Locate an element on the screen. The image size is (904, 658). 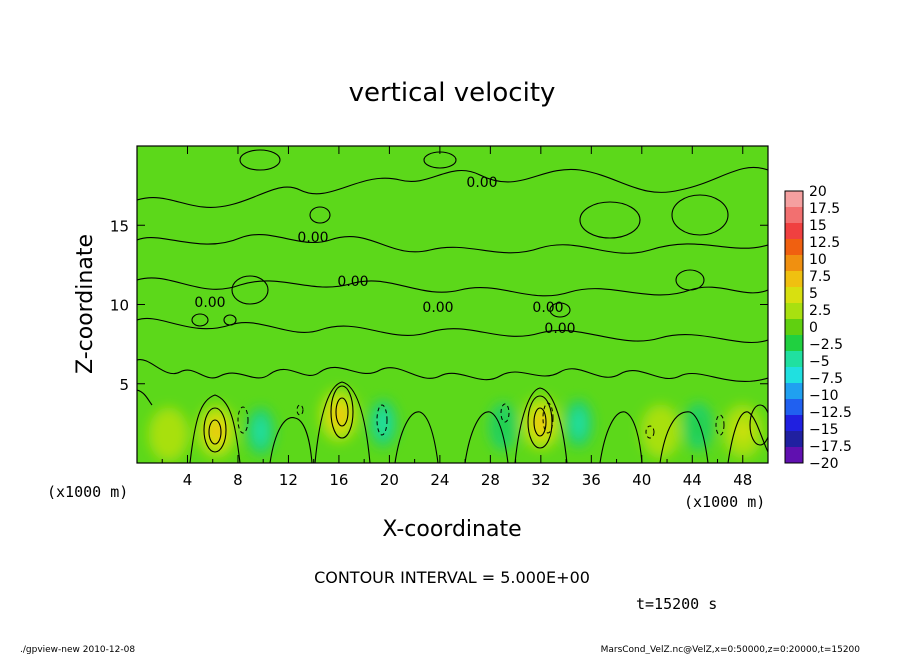
colorbar-label: 12.5 is located at coordinates (824, 243).